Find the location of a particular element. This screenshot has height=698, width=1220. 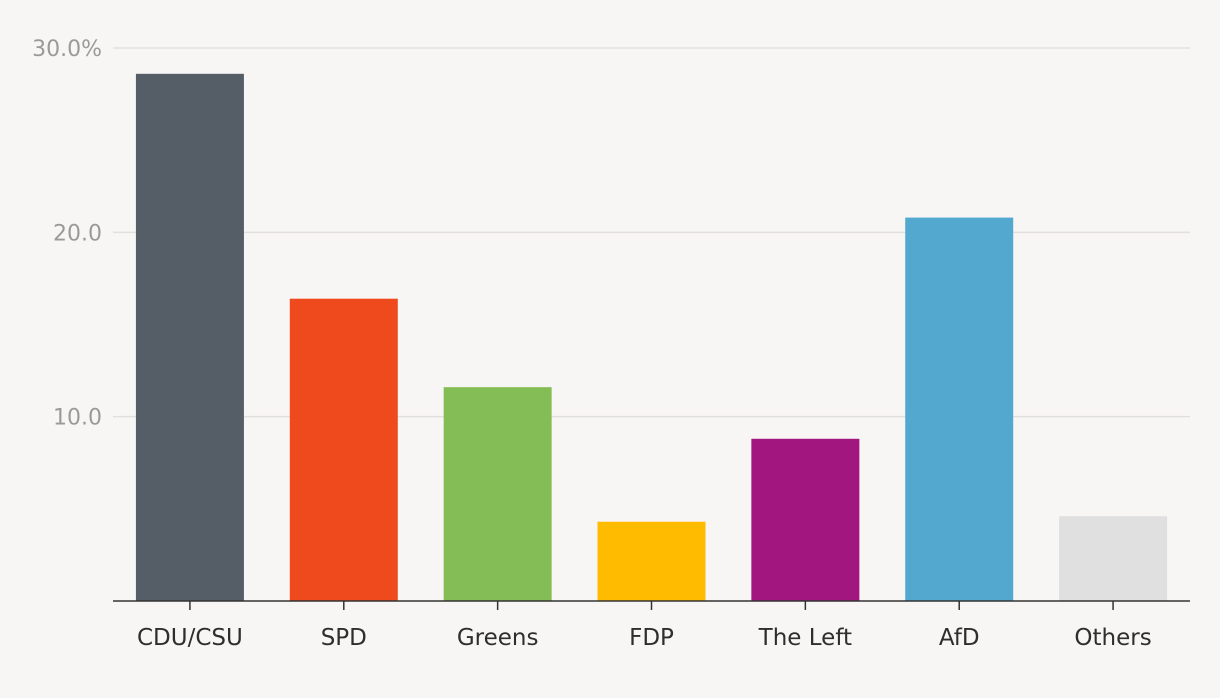

x-tick-label: FDP is located at coordinates (651, 638).